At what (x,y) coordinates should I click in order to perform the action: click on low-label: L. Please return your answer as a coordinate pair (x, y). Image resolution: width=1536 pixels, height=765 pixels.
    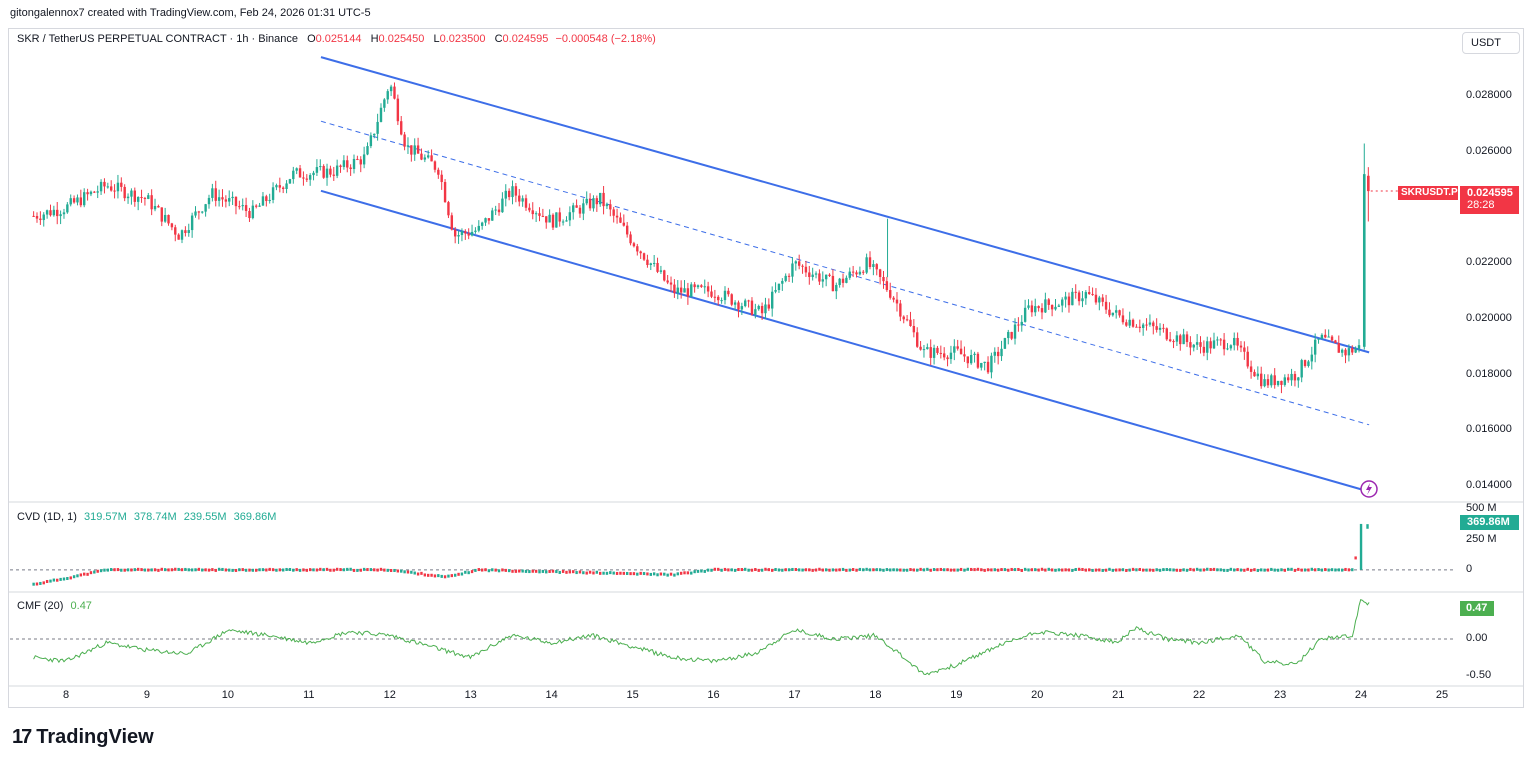
    Looking at the image, I should click on (436, 39).